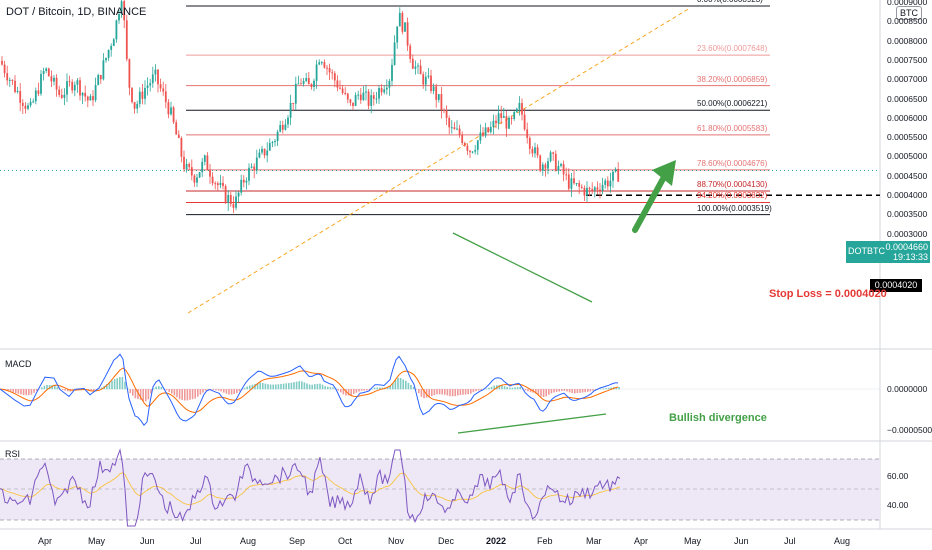 The image size is (932, 550). Describe the element at coordinates (730, 2) in the screenshot. I see `fib-level-label: 0.00%(0.0008923)` at that location.